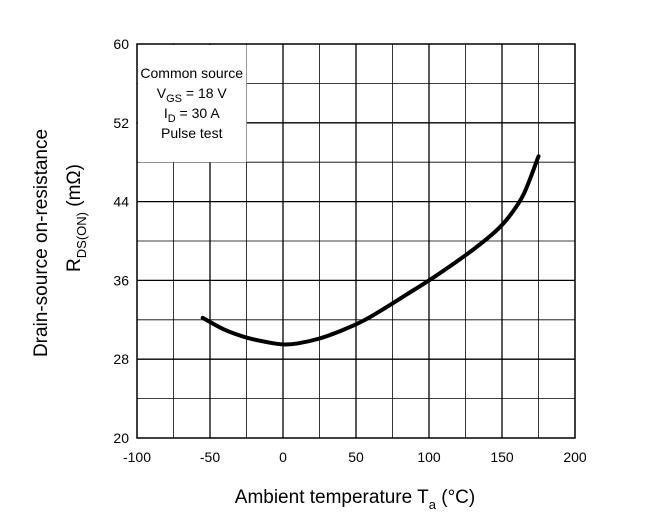  What do you see at coordinates (502, 457) in the screenshot?
I see `x-tick-label: 150` at bounding box center [502, 457].